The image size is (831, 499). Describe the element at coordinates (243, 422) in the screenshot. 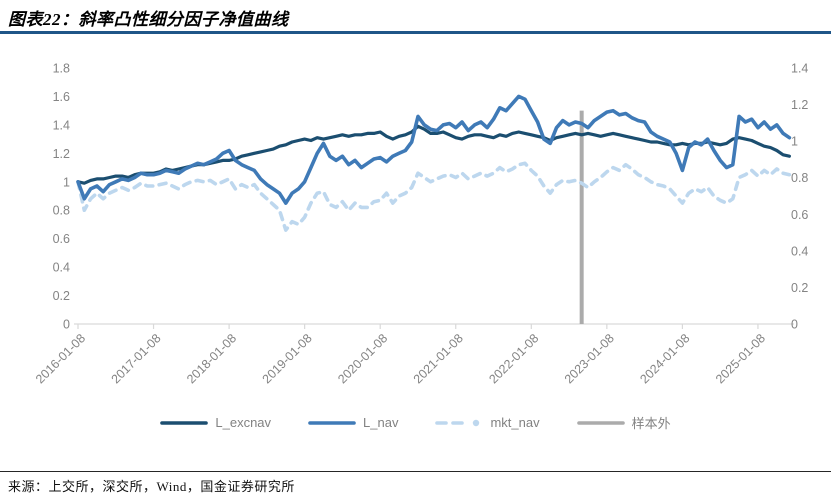

I see `legend-label: L_excnav` at that location.